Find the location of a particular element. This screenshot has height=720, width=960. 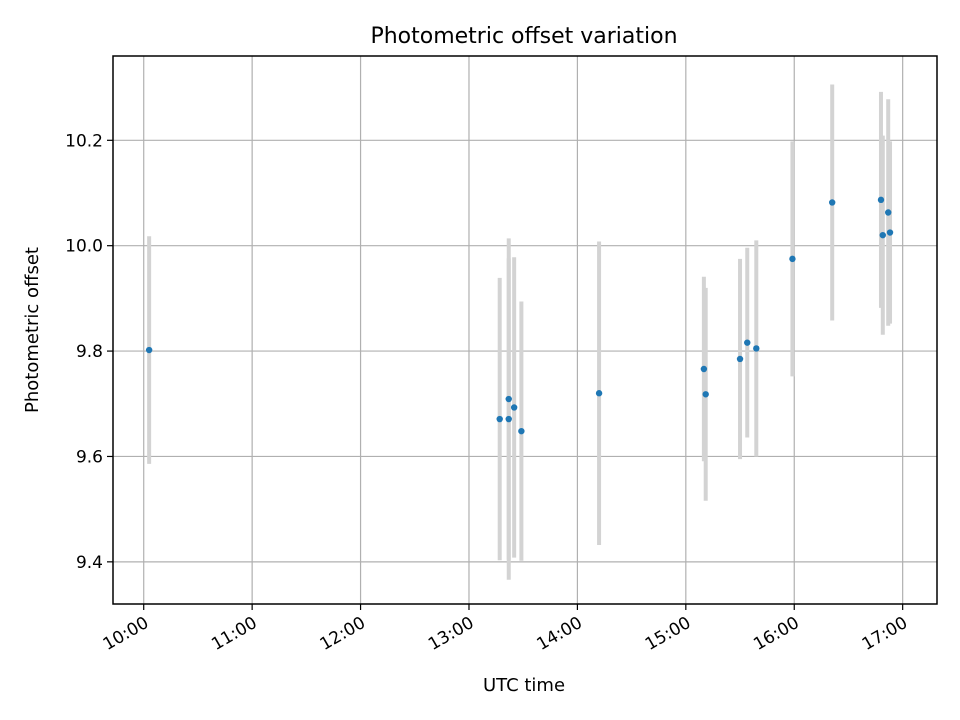

y-tick-label: 9.6 is located at coordinates (89, 457).